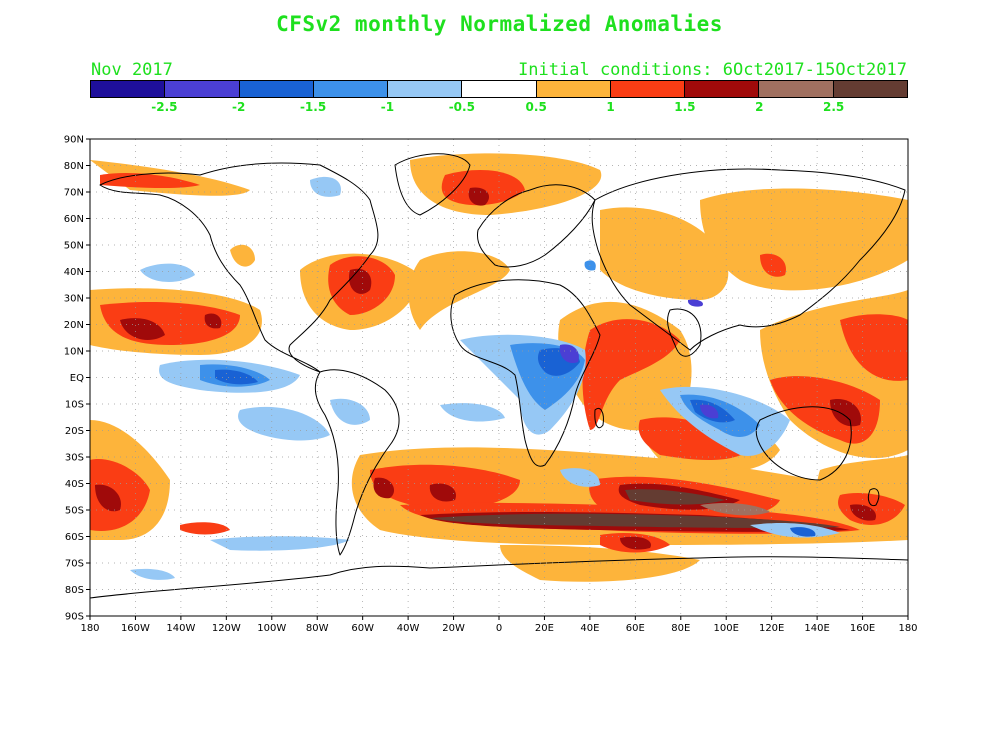 The width and height of the screenshot is (999, 750). I want to click on lon-label: 60E, so click(635, 628).